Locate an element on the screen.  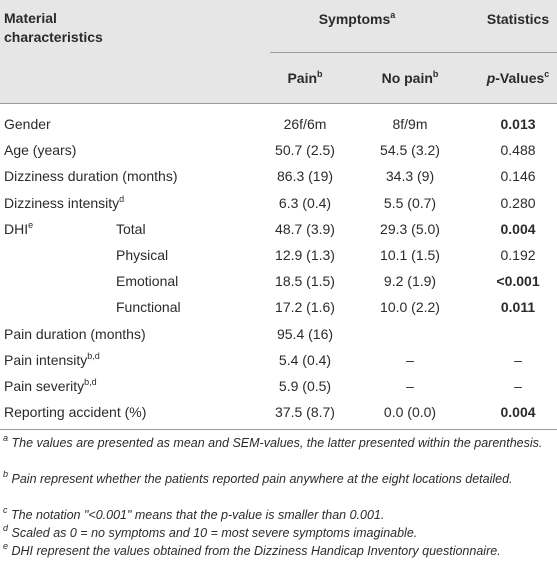
column-header: p-Valuesc is located at coordinates (518, 78).